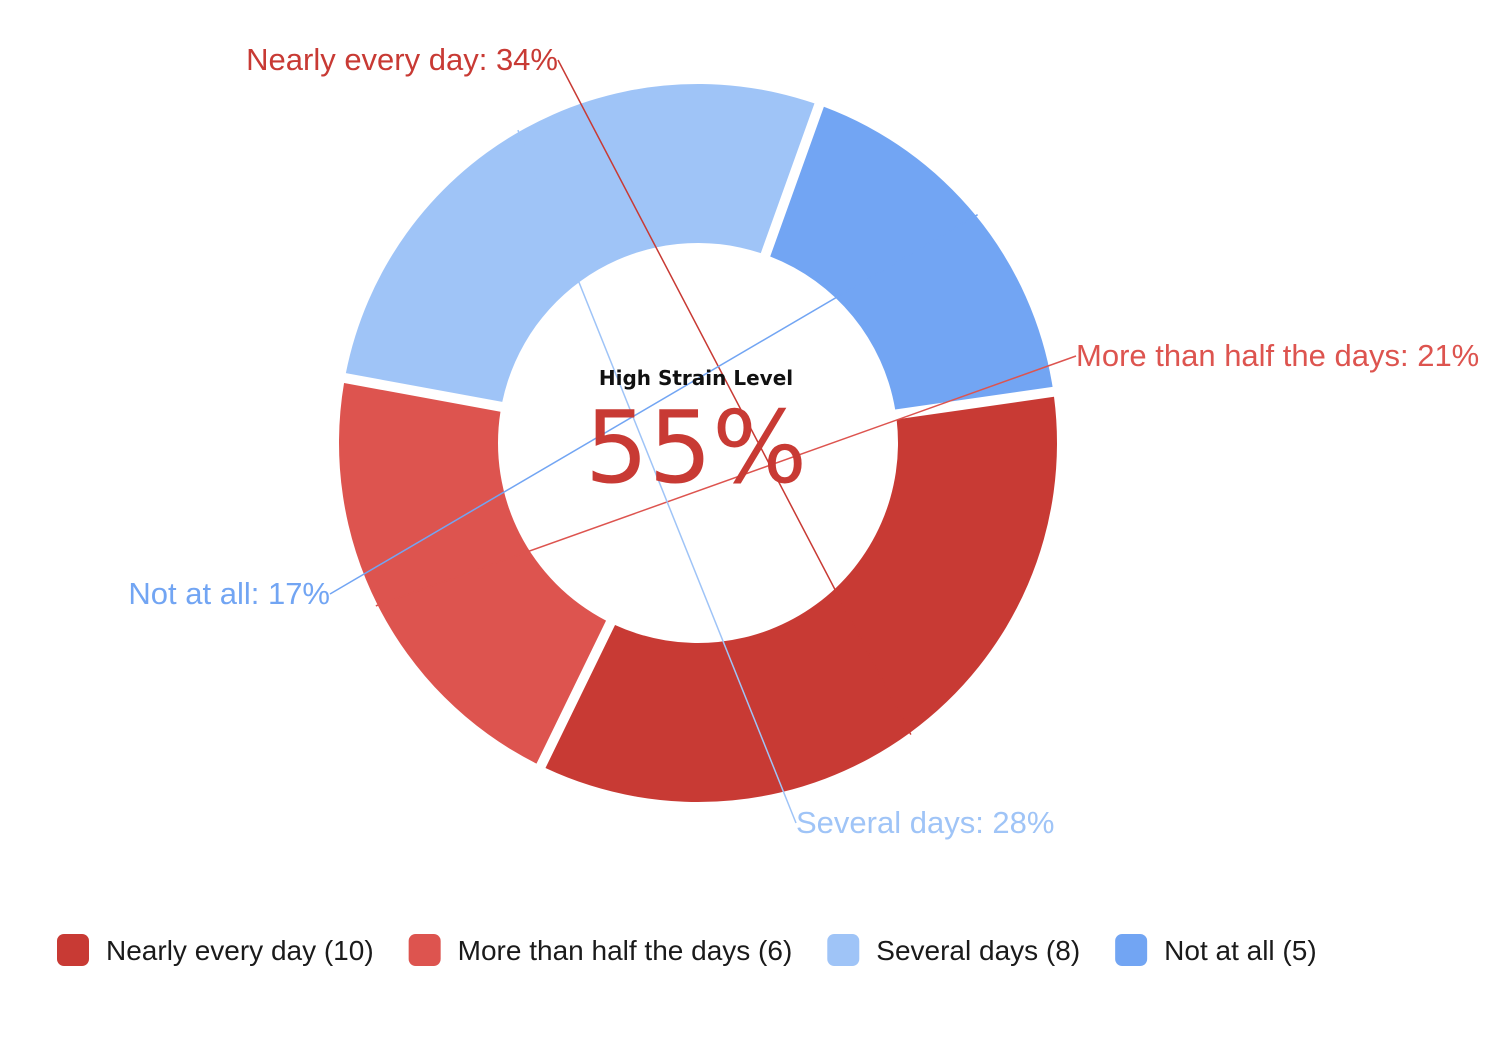 The image size is (1490, 1058). I want to click on legend-label-nearly-every-day: Nearly every day (10), so click(240, 950).